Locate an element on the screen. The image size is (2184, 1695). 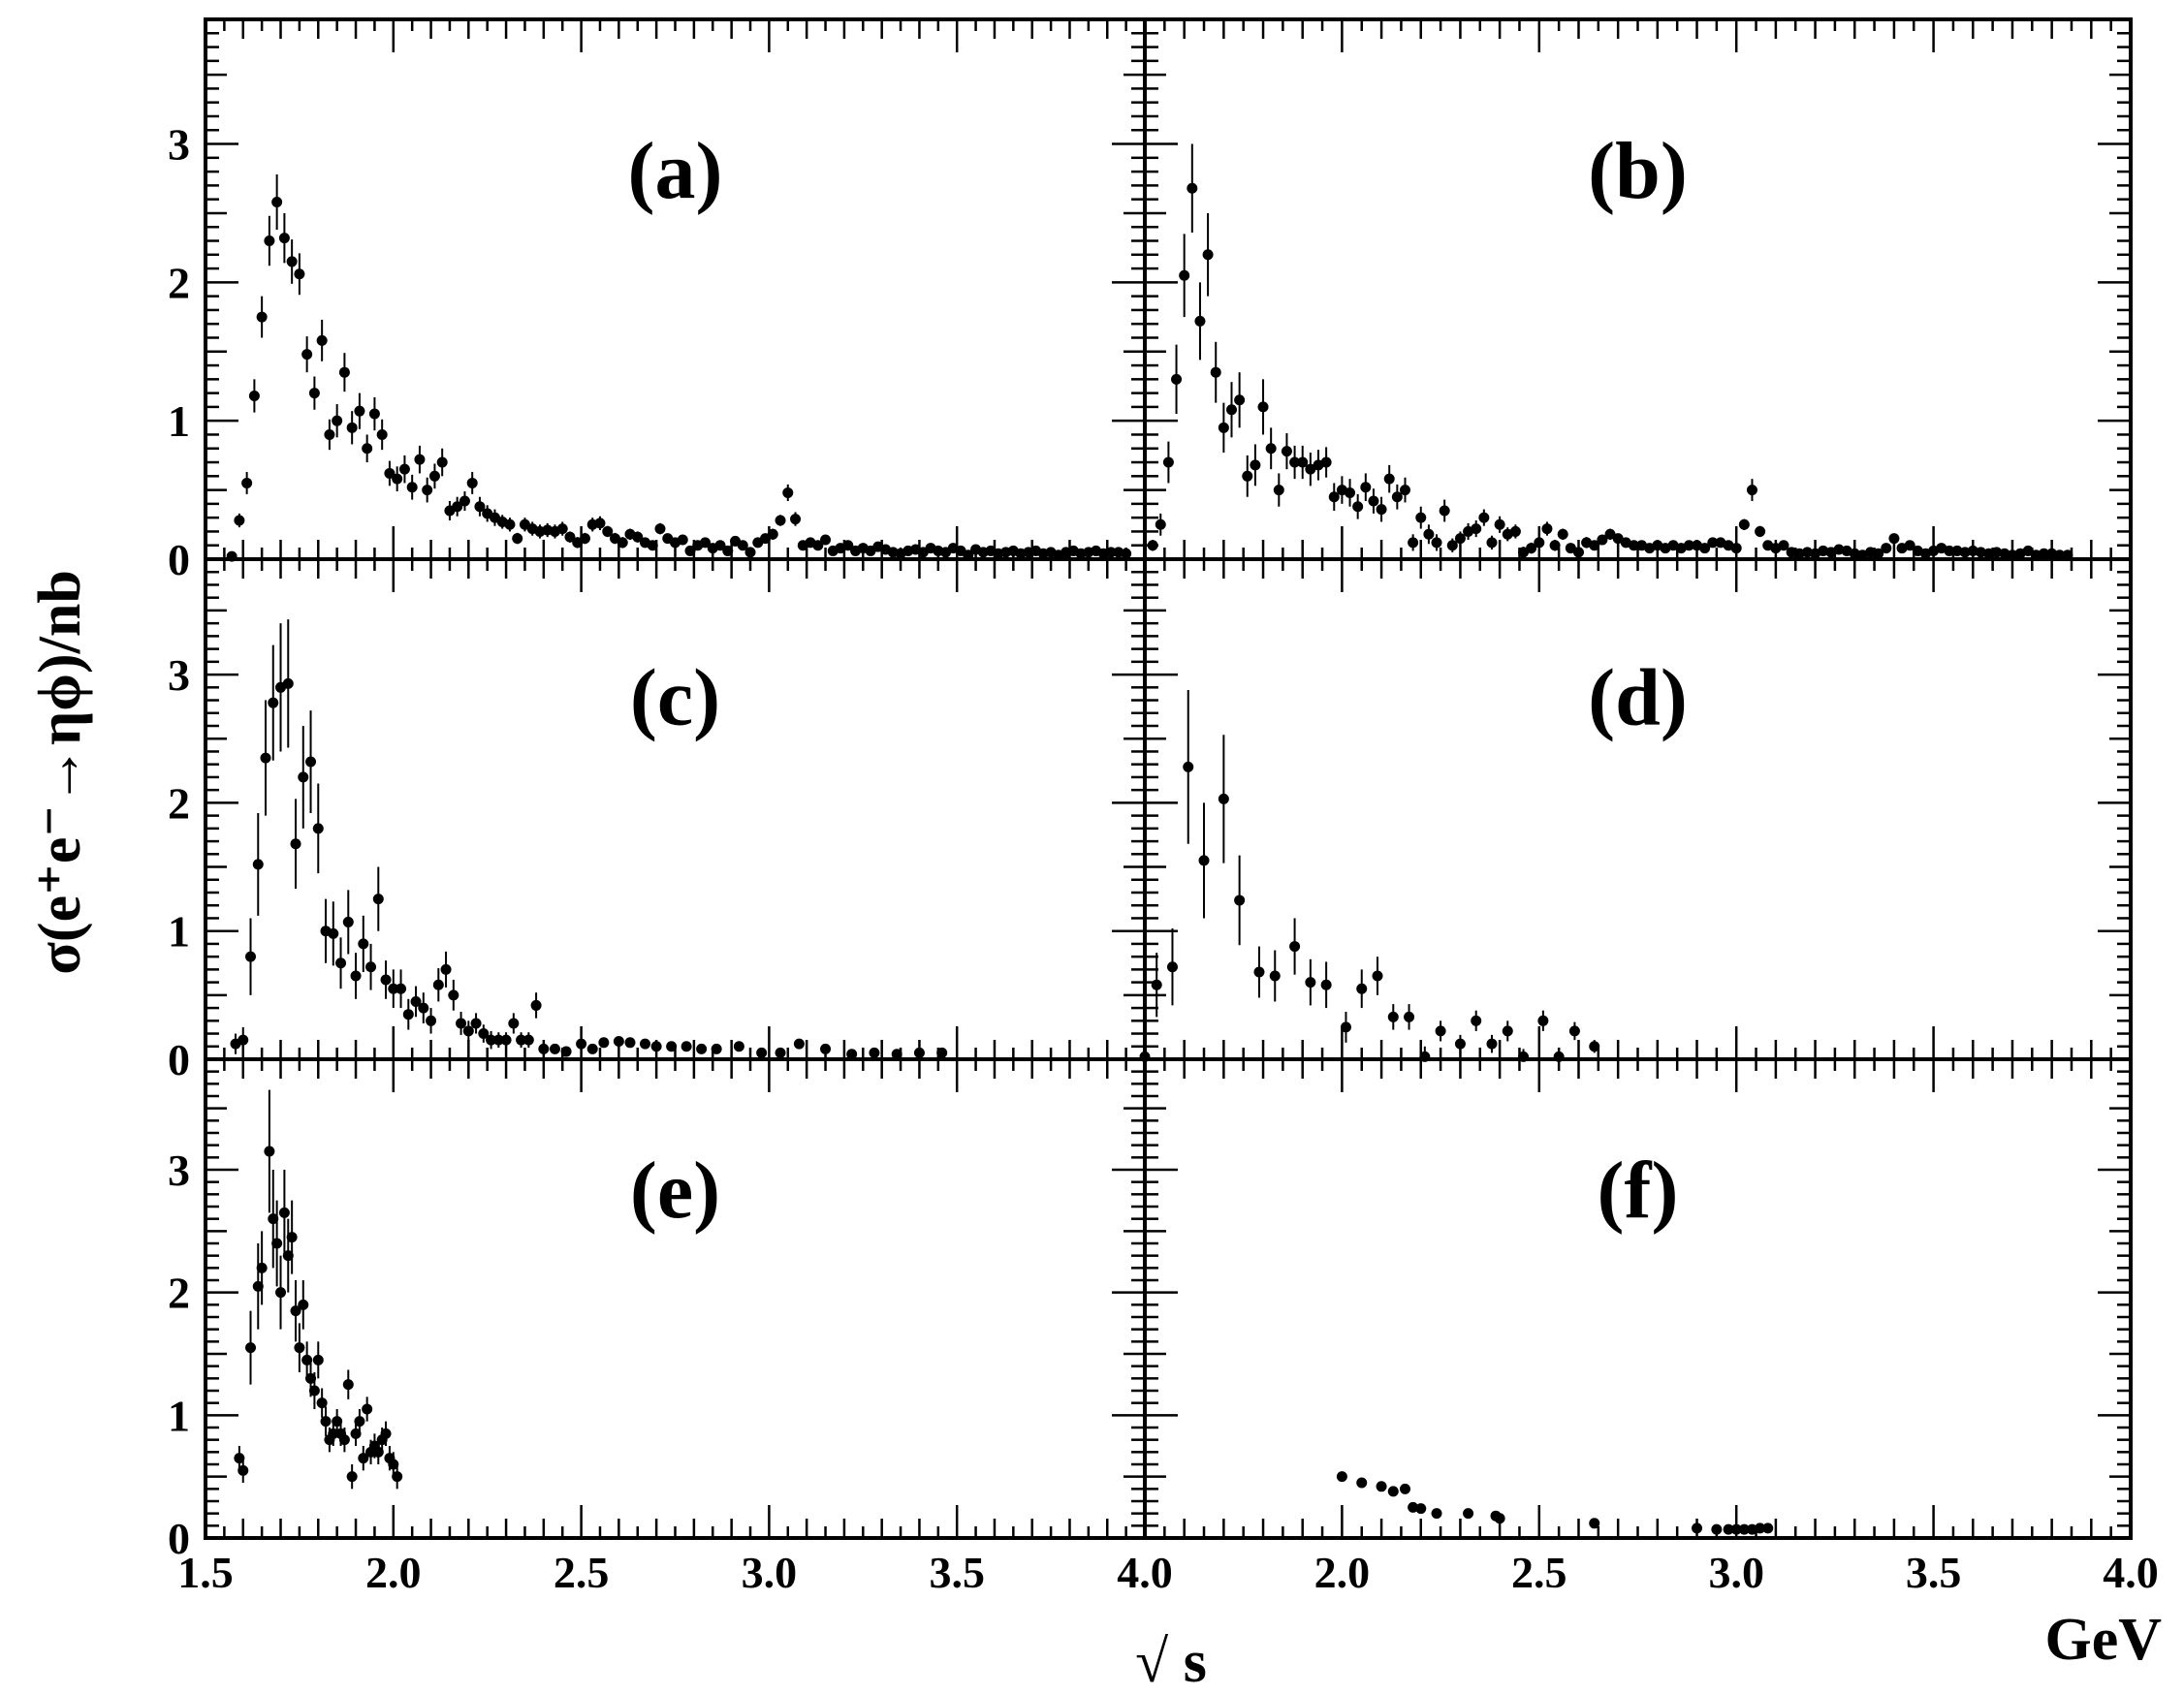
x-tick-label: 4.0 is located at coordinates (1145, 1572).